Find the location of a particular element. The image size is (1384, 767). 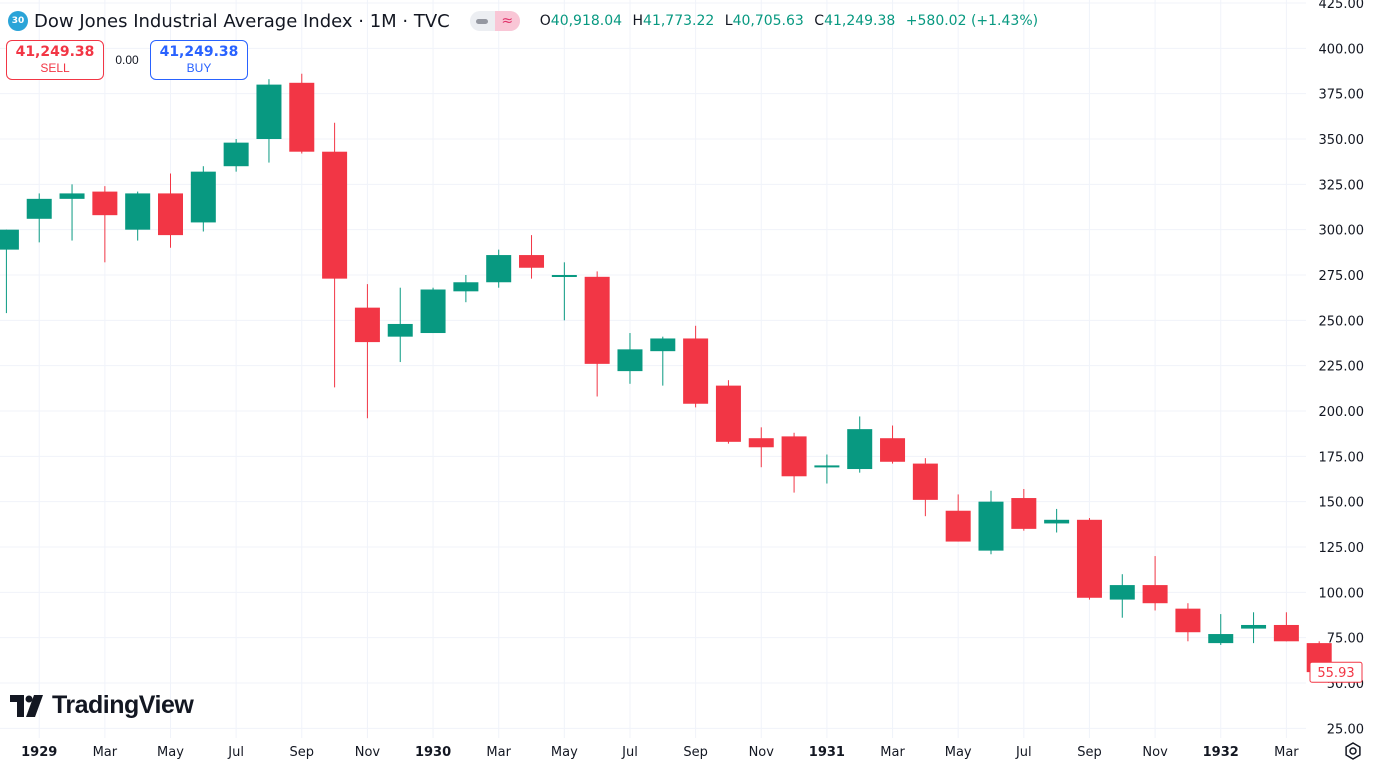

high-label: H is located at coordinates (638, 21).